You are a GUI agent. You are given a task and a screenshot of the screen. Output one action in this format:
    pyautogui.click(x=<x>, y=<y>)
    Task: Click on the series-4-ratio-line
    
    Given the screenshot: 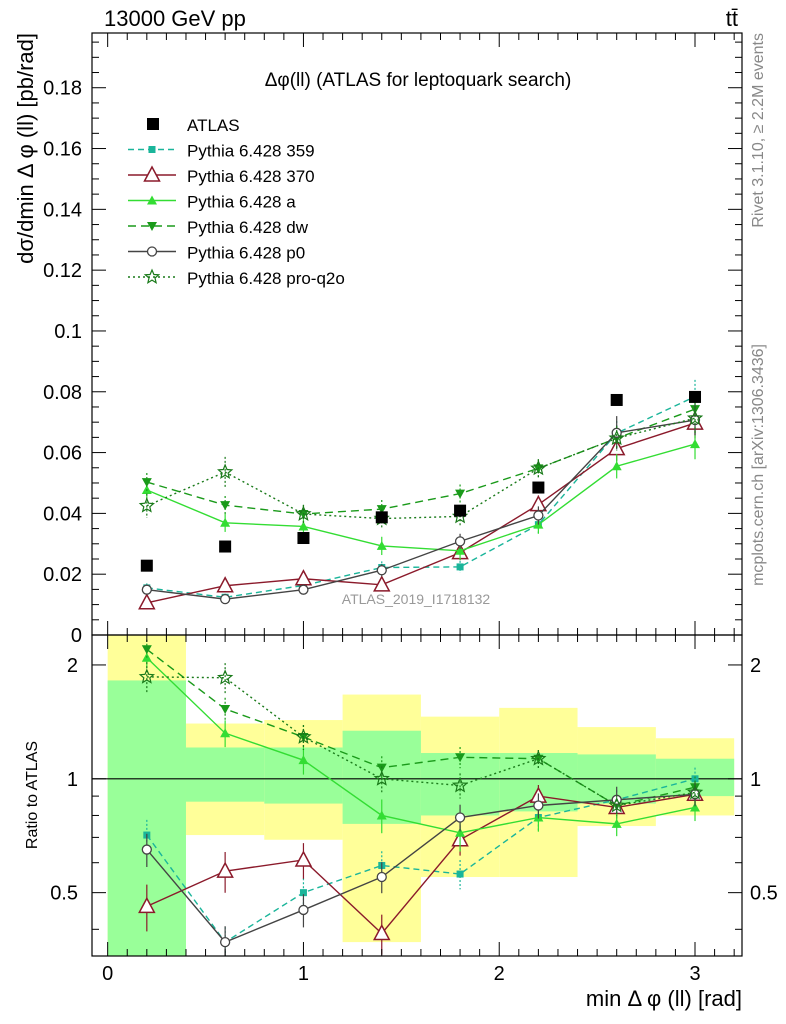 What is the action you would take?
    pyautogui.click(x=421, y=727)
    